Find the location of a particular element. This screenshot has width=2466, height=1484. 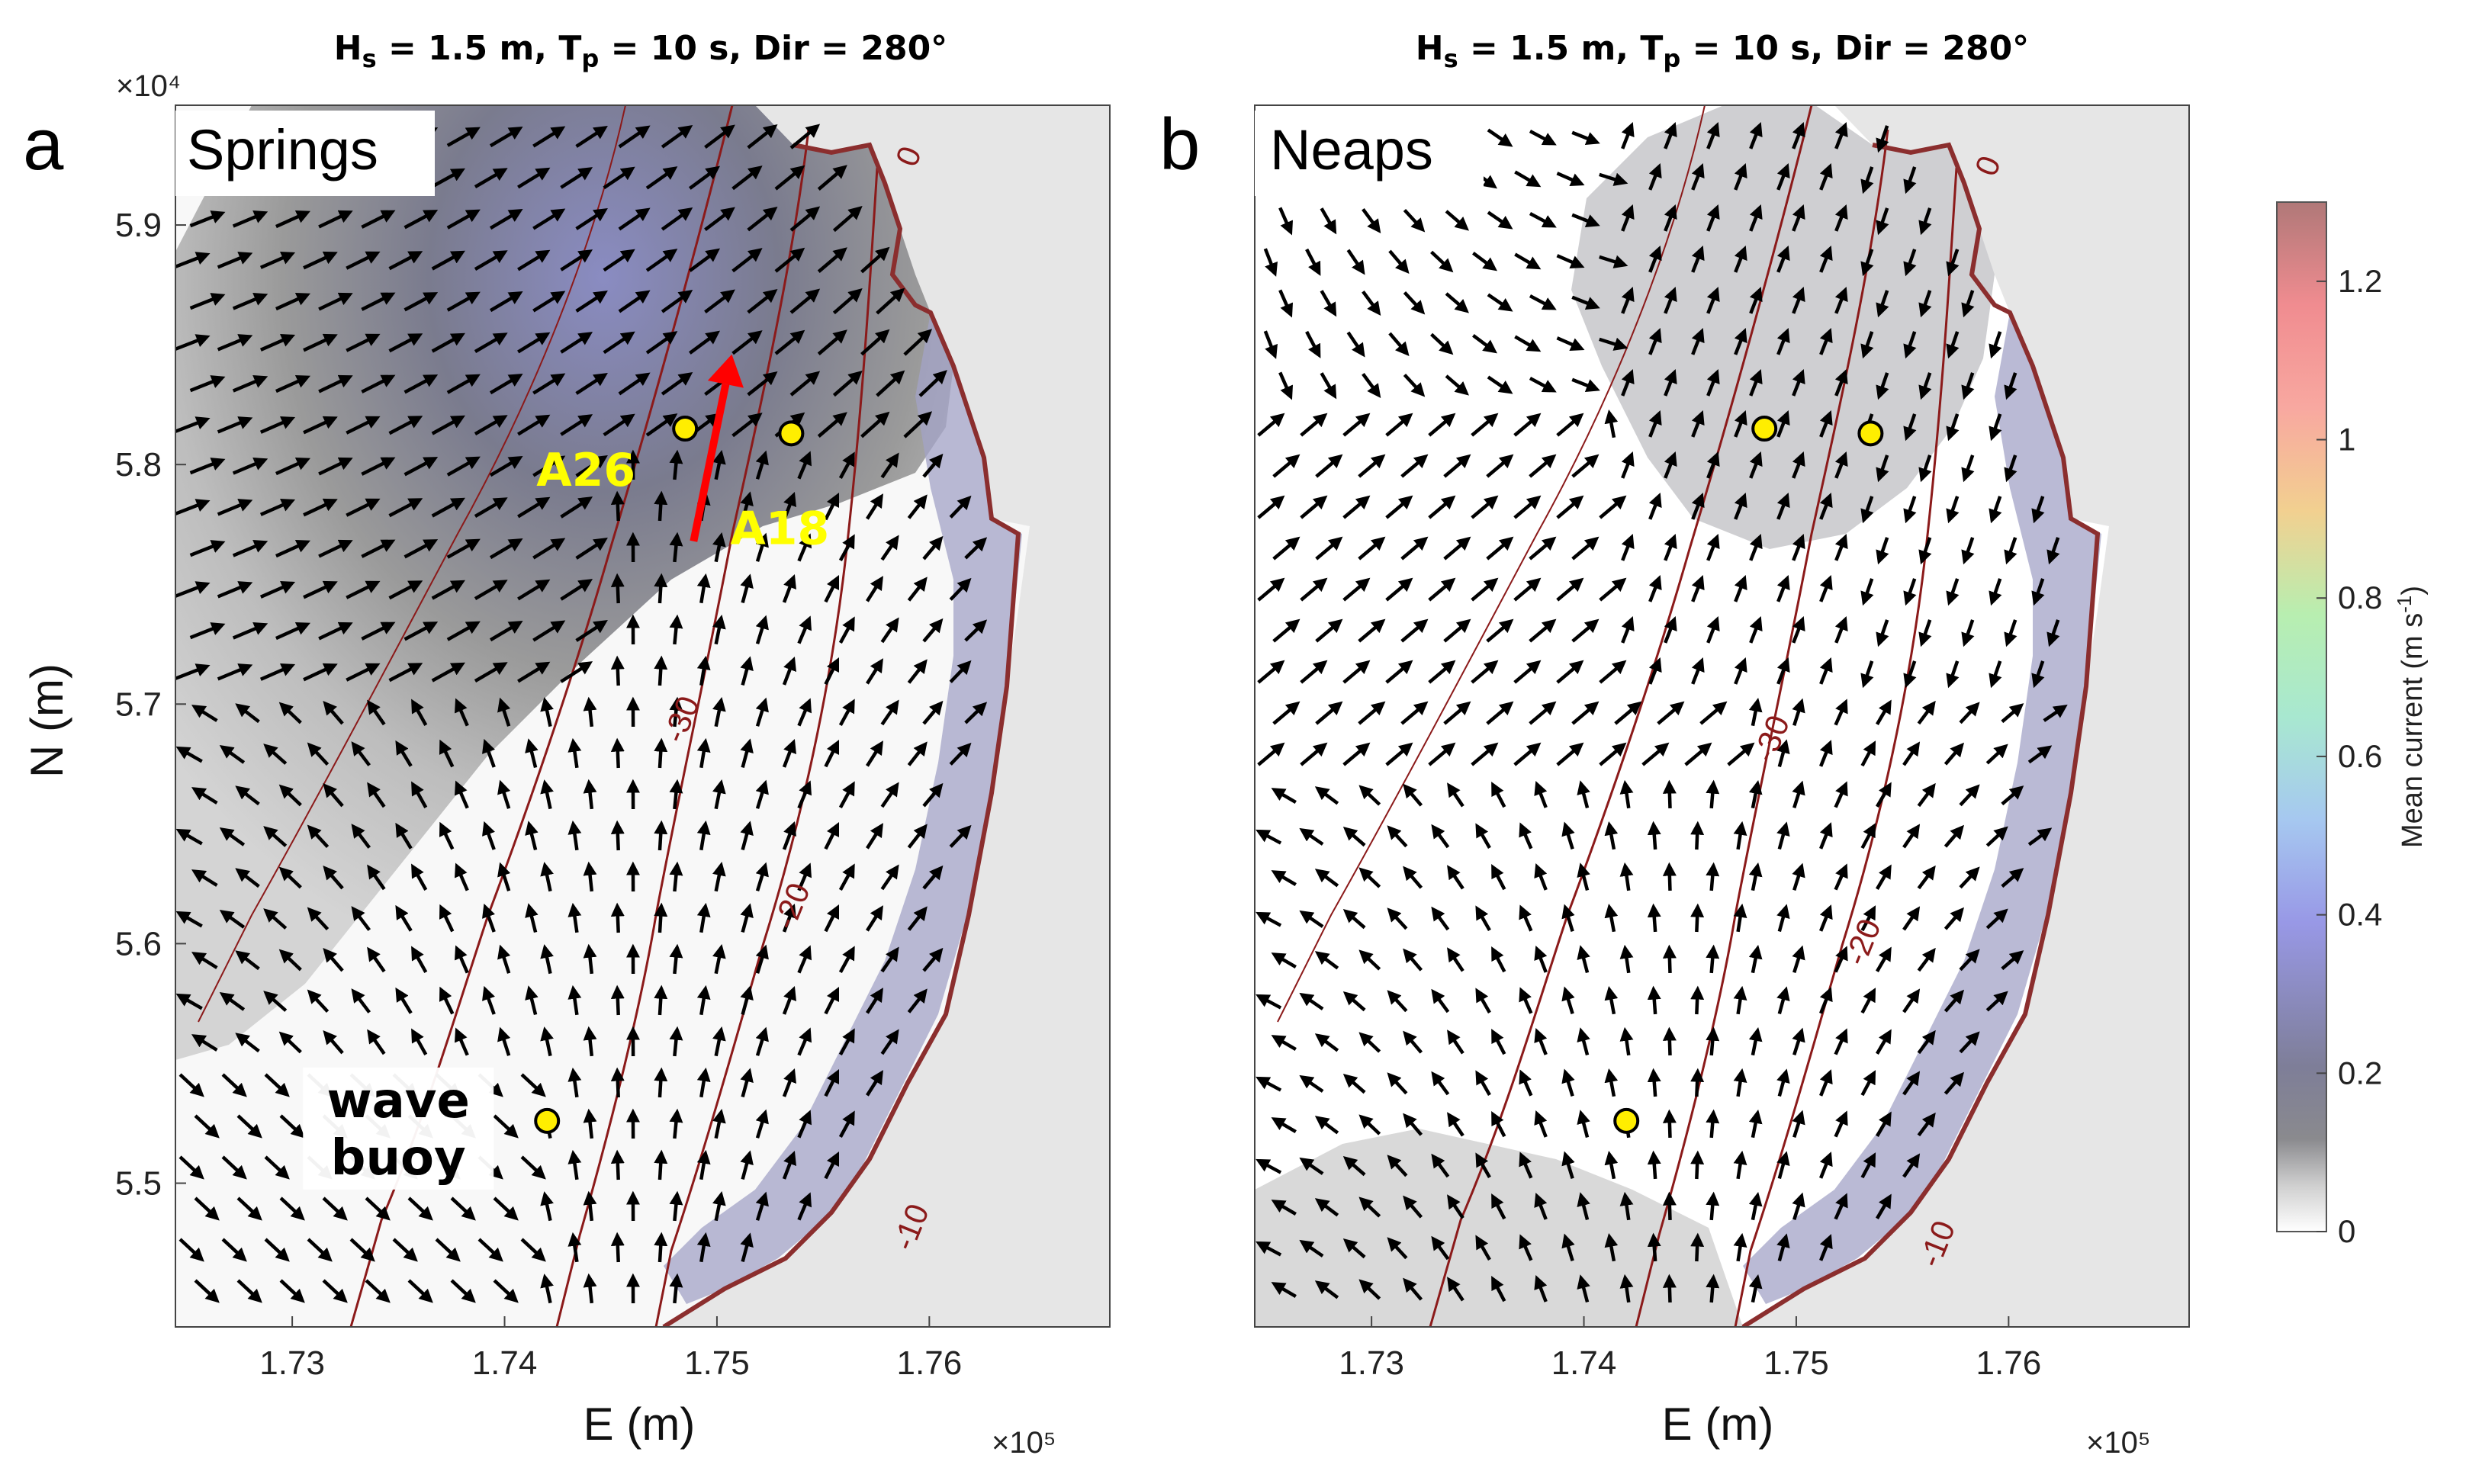

x-tick-label: 1.73 is located at coordinates (1371, 1363).